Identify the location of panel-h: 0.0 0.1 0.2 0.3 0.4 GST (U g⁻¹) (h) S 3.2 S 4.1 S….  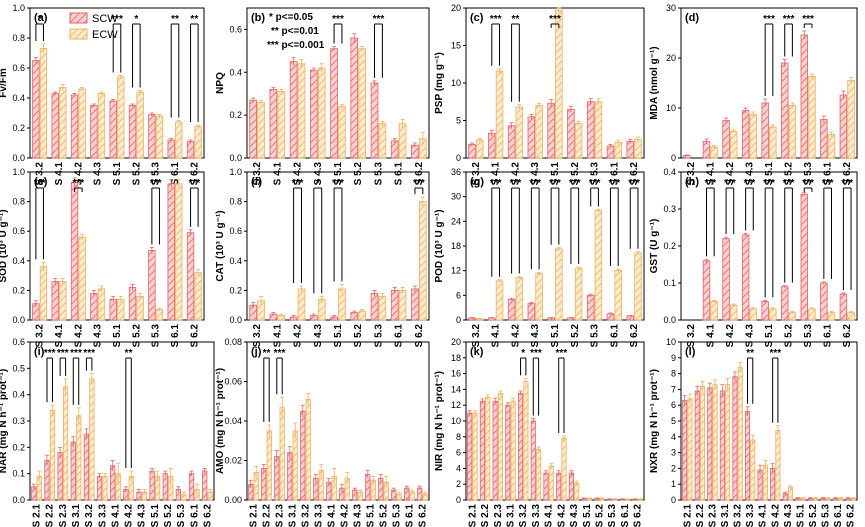
(753, 257).